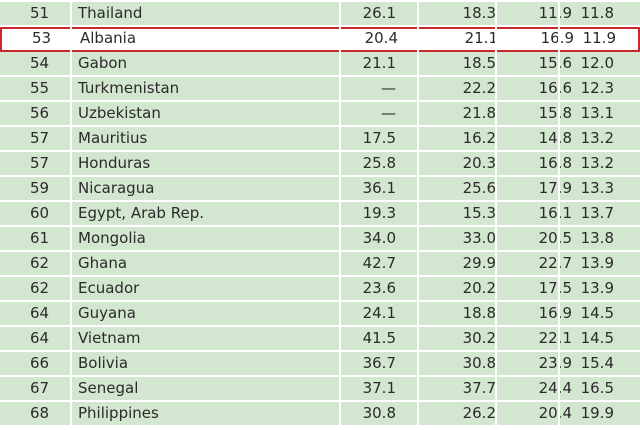  I want to click on country-cell: Honduras, so click(114, 163).